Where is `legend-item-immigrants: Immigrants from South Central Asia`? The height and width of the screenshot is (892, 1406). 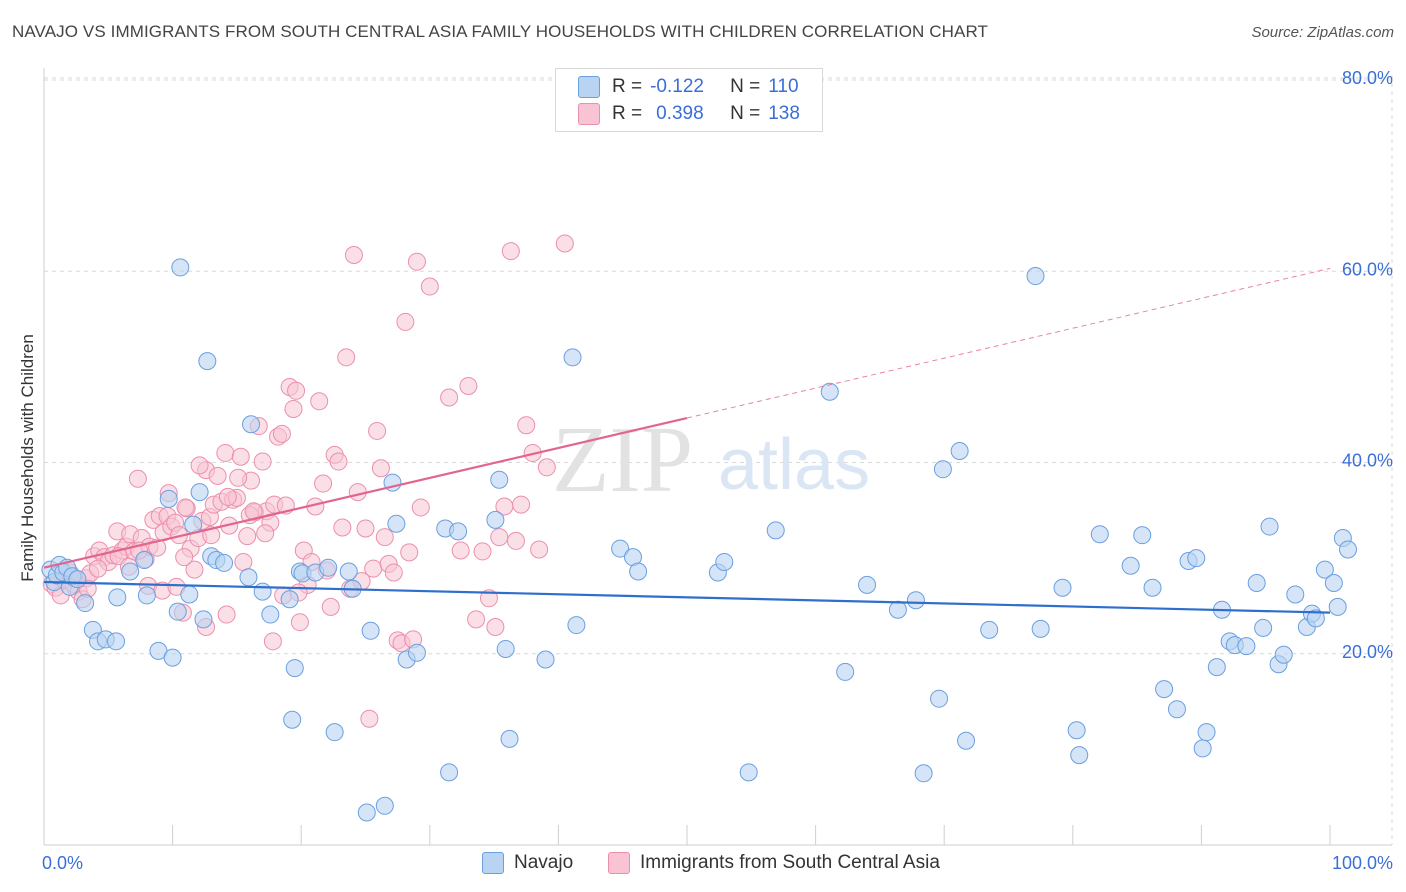 legend-item-immigrants: Immigrants from South Central Asia is located at coordinates (774, 863).